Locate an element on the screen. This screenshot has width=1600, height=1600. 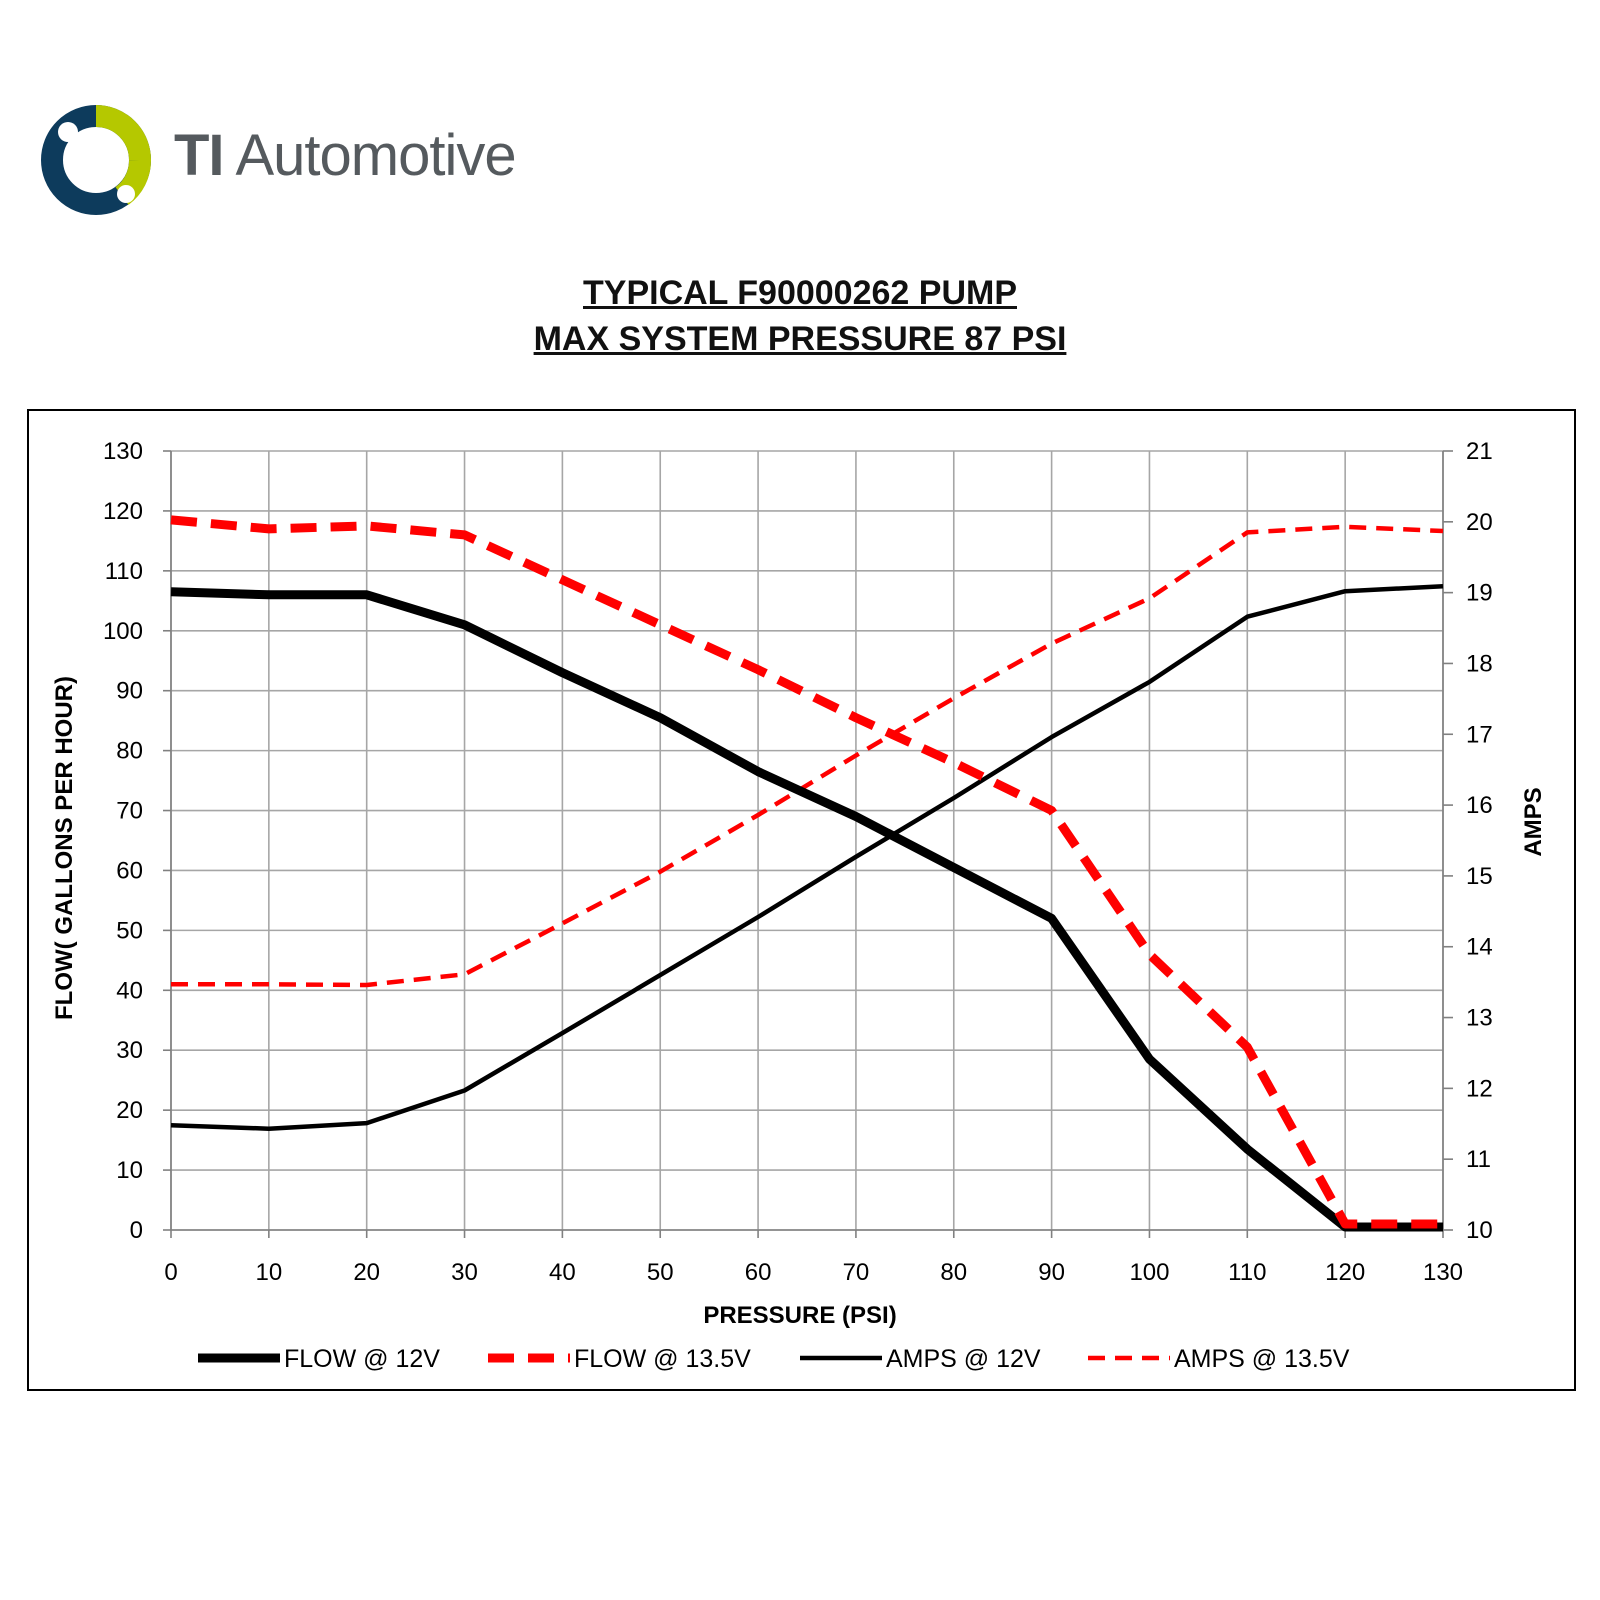
y2-tick-label: 17 is located at coordinates (1479, 734).